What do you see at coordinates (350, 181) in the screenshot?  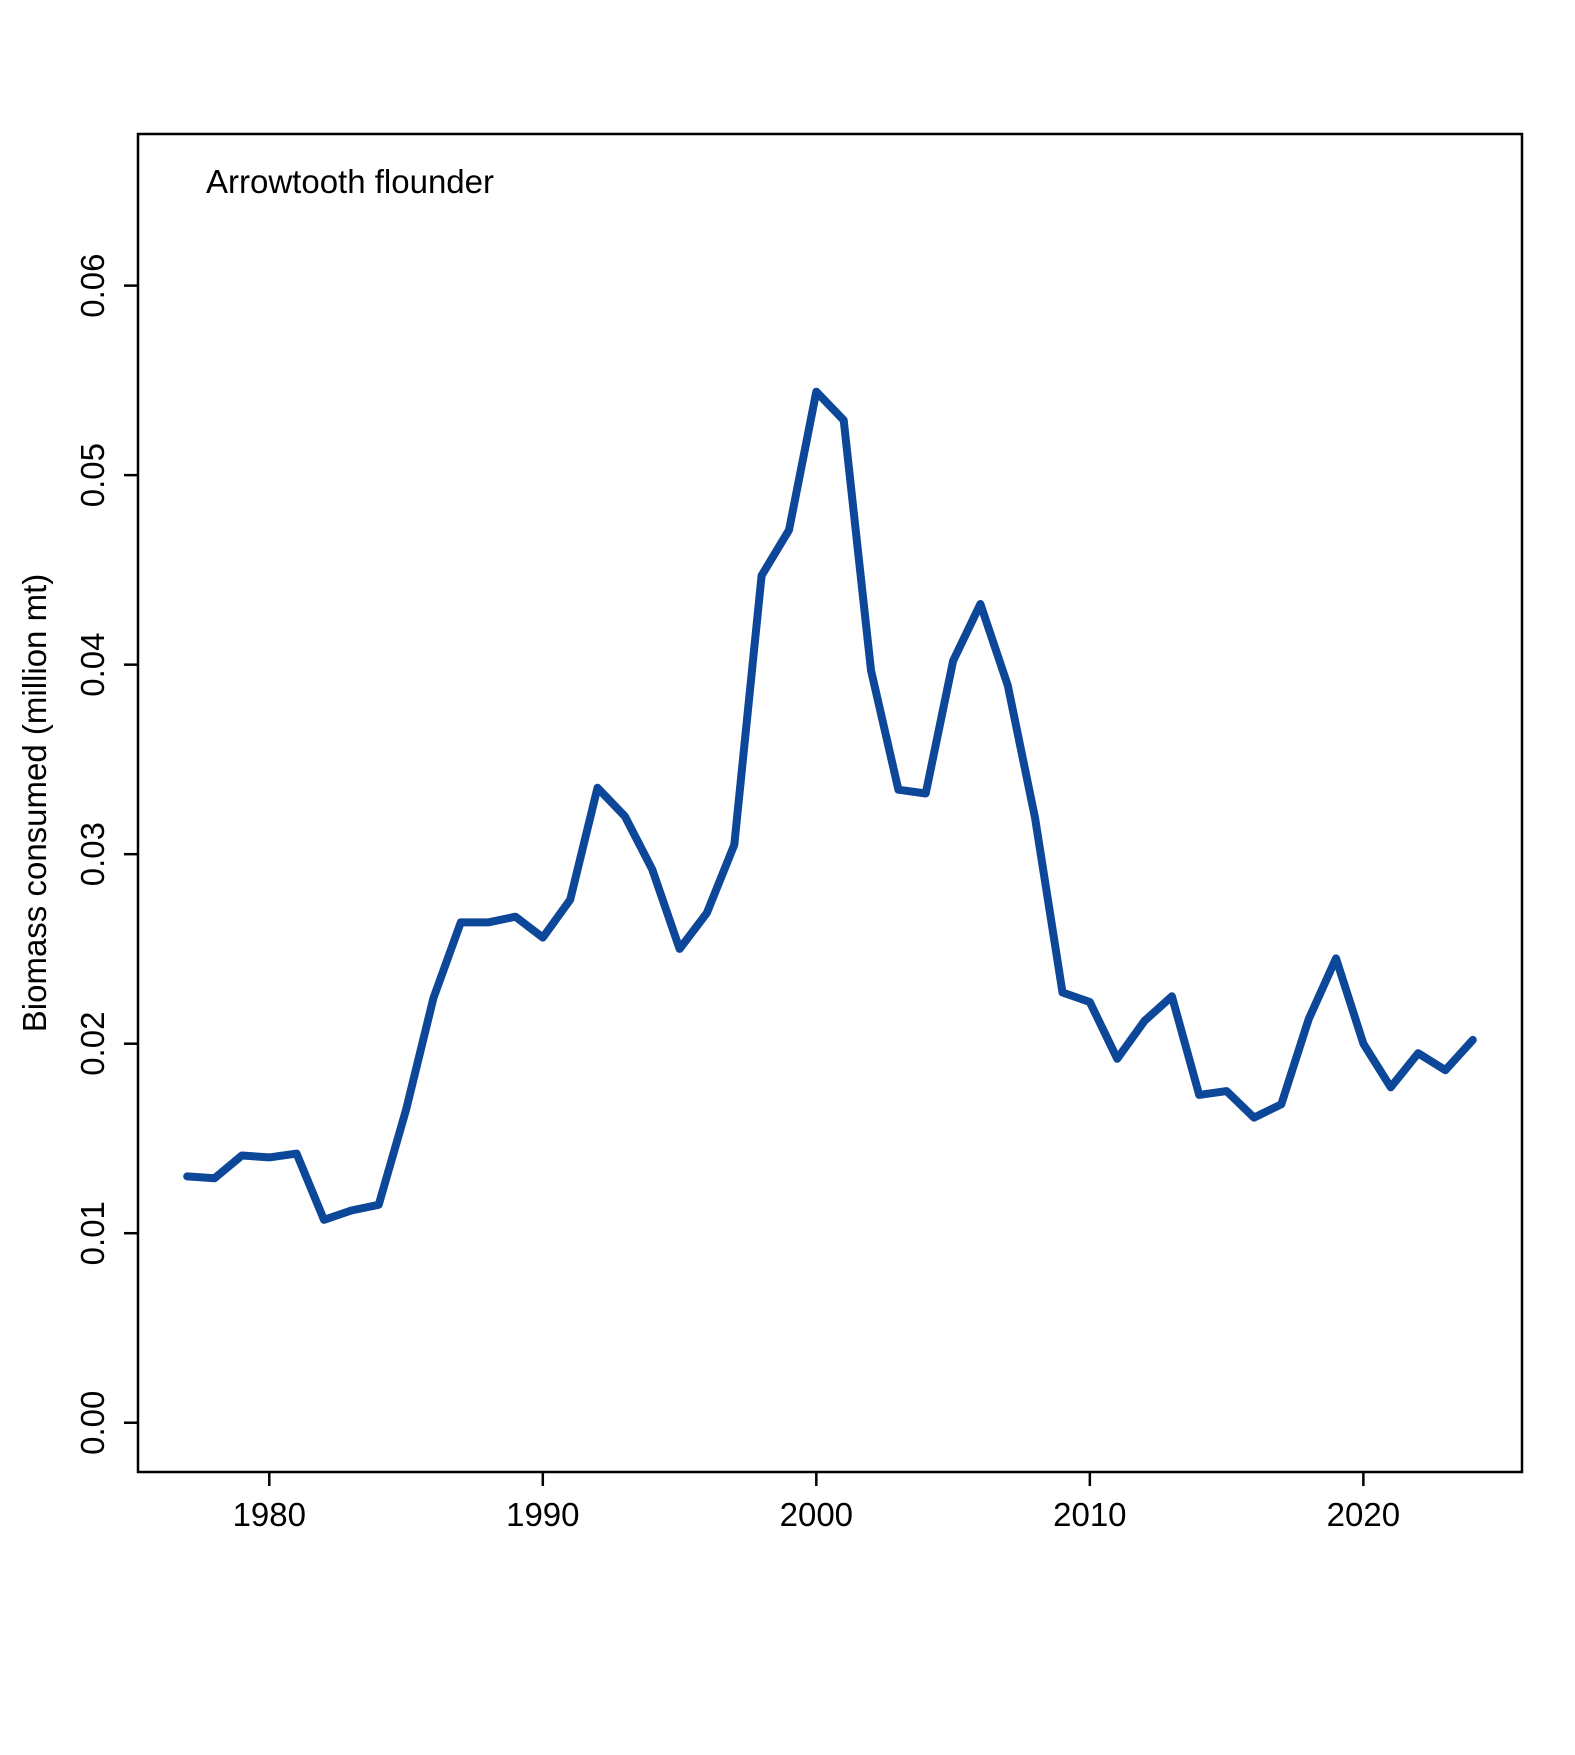 I see `panel-label: Arrowtooth flounder` at bounding box center [350, 181].